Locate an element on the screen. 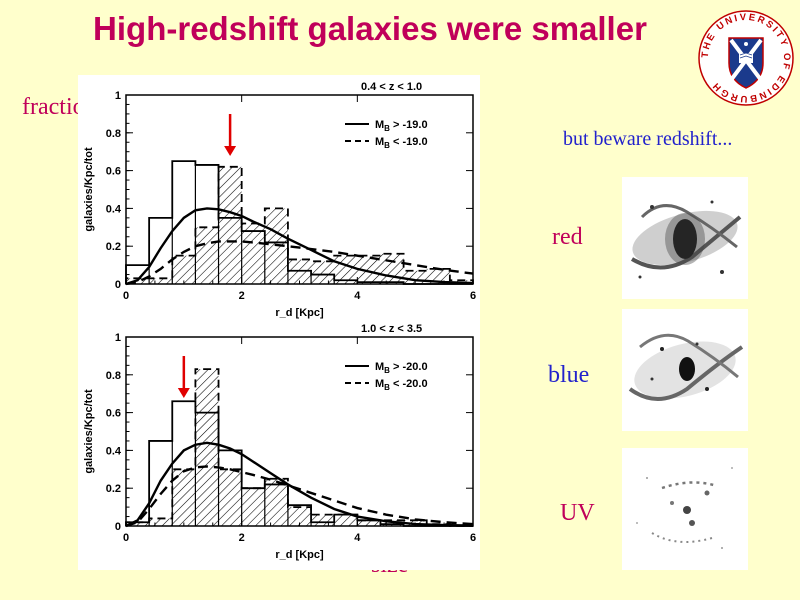  legend-entry: MB > -20.0 is located at coordinates (401, 368).